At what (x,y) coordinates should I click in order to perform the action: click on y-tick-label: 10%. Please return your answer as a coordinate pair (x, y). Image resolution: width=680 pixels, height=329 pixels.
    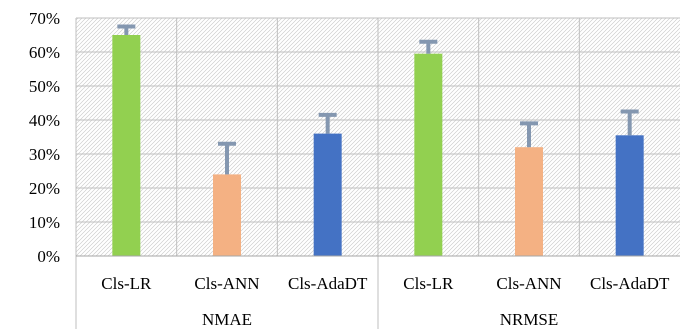
    Looking at the image, I should click on (44, 222).